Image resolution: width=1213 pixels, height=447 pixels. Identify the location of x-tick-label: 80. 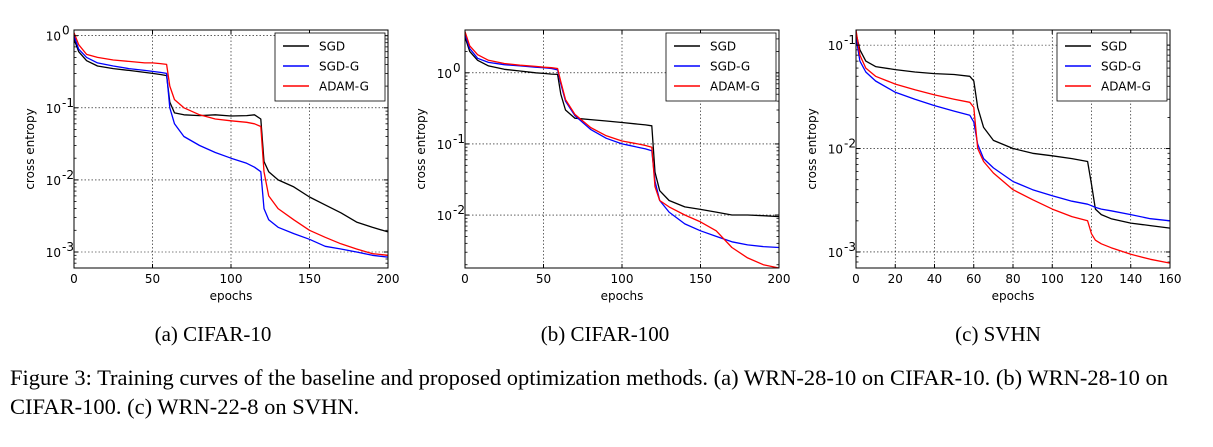
(1012, 279).